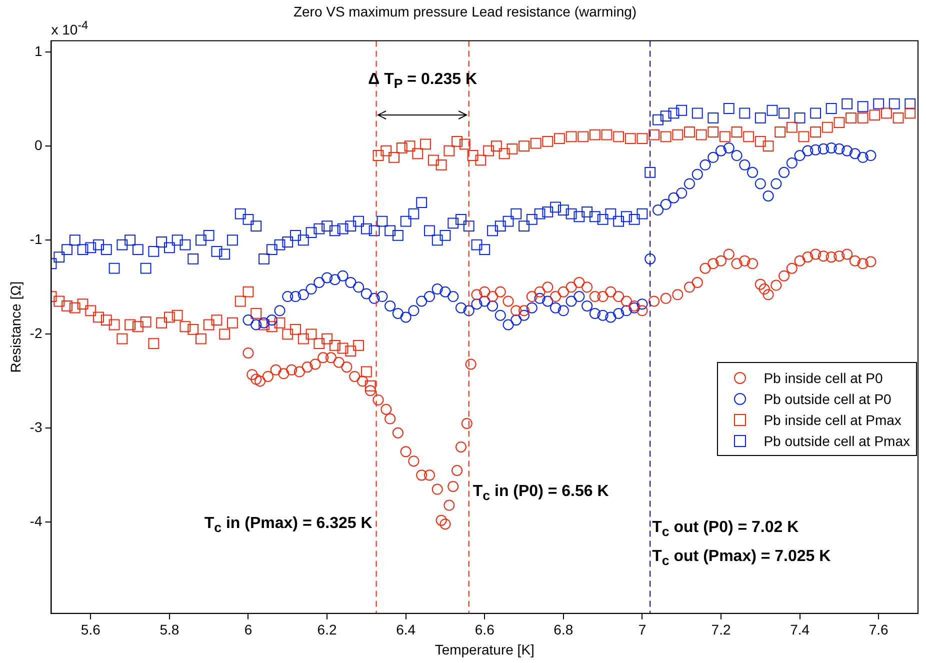 The image size is (926, 663). Describe the element at coordinates (90, 630) in the screenshot. I see `x-tick-label: 5.6` at that location.